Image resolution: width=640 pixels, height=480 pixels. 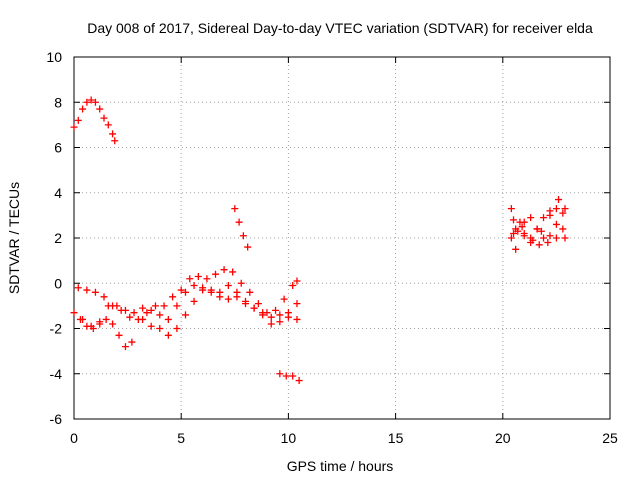 I want to click on x-axis-label: GPS time / hours, so click(x=340, y=466).